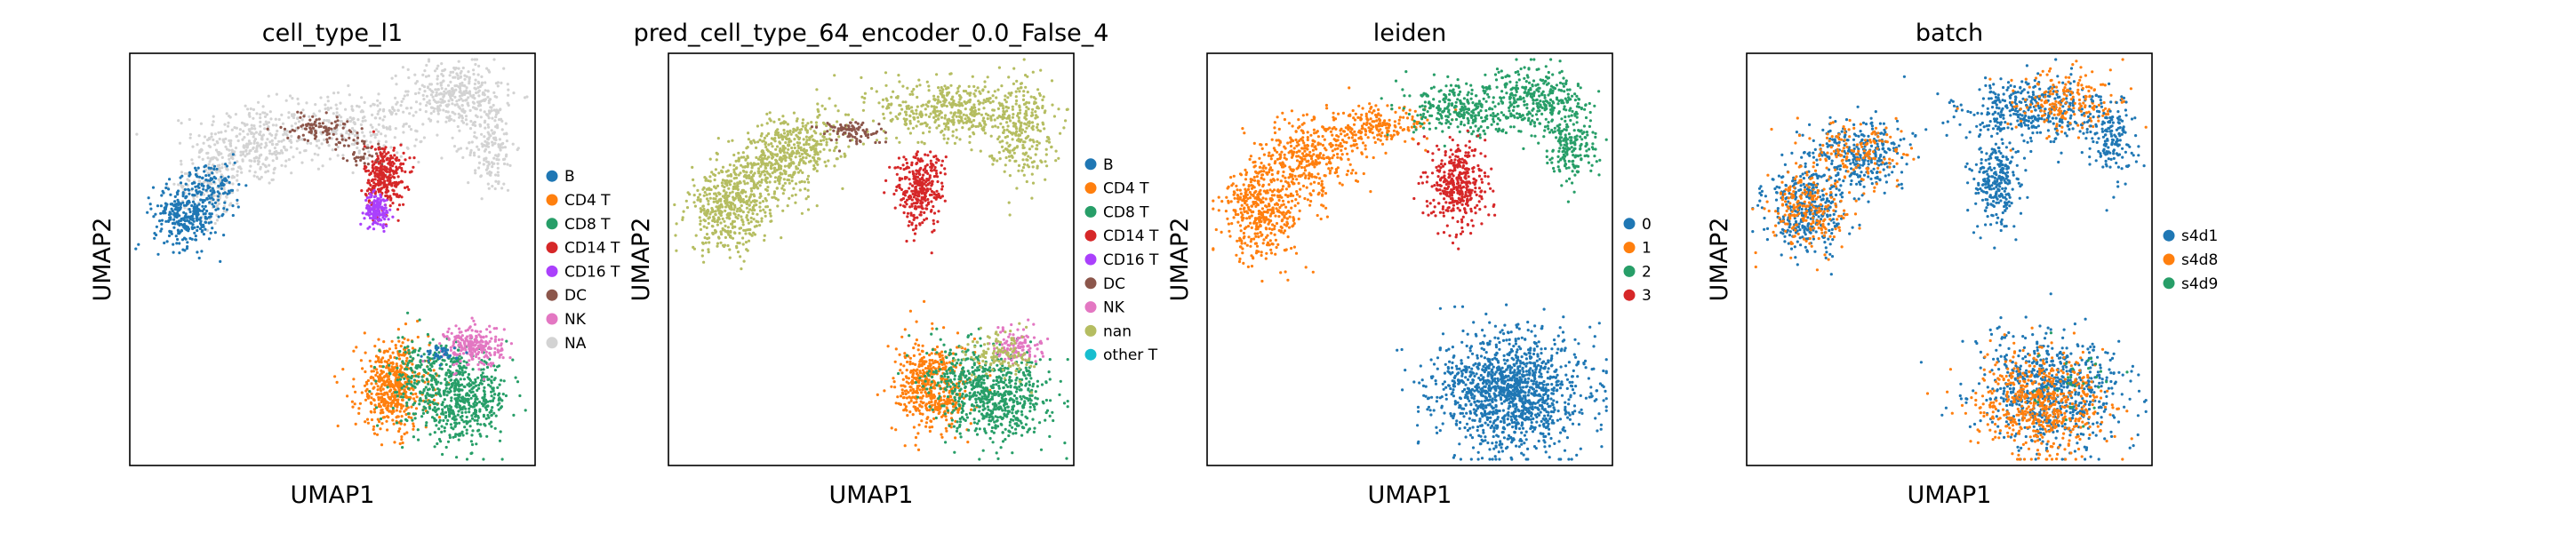 The height and width of the screenshot is (533, 2576). I want to click on point-cluster-b, so click(187, 216).